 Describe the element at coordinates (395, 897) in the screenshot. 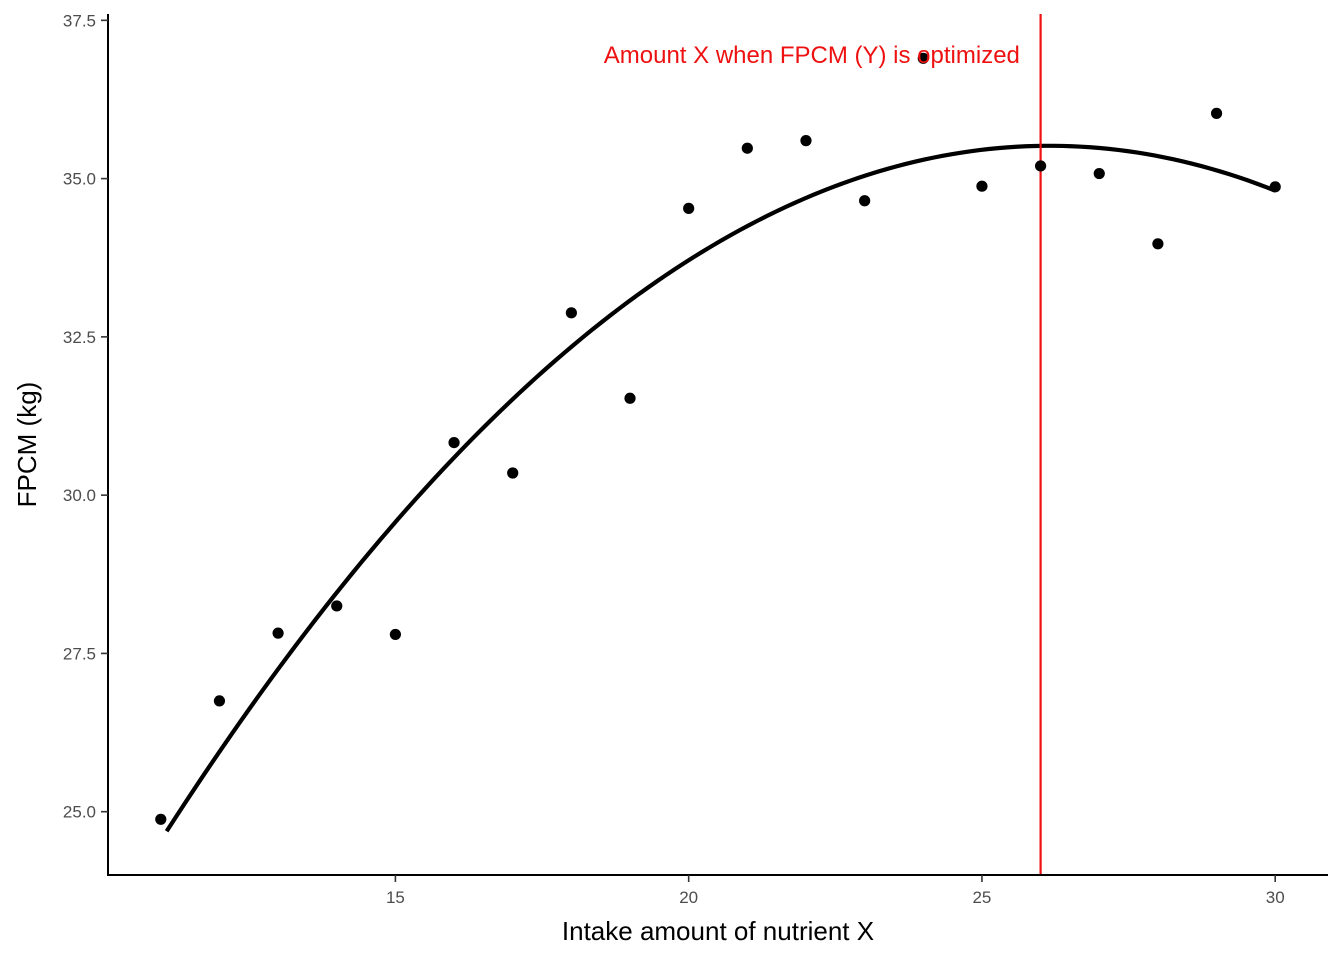

I see `x-tick-label: 15` at that location.